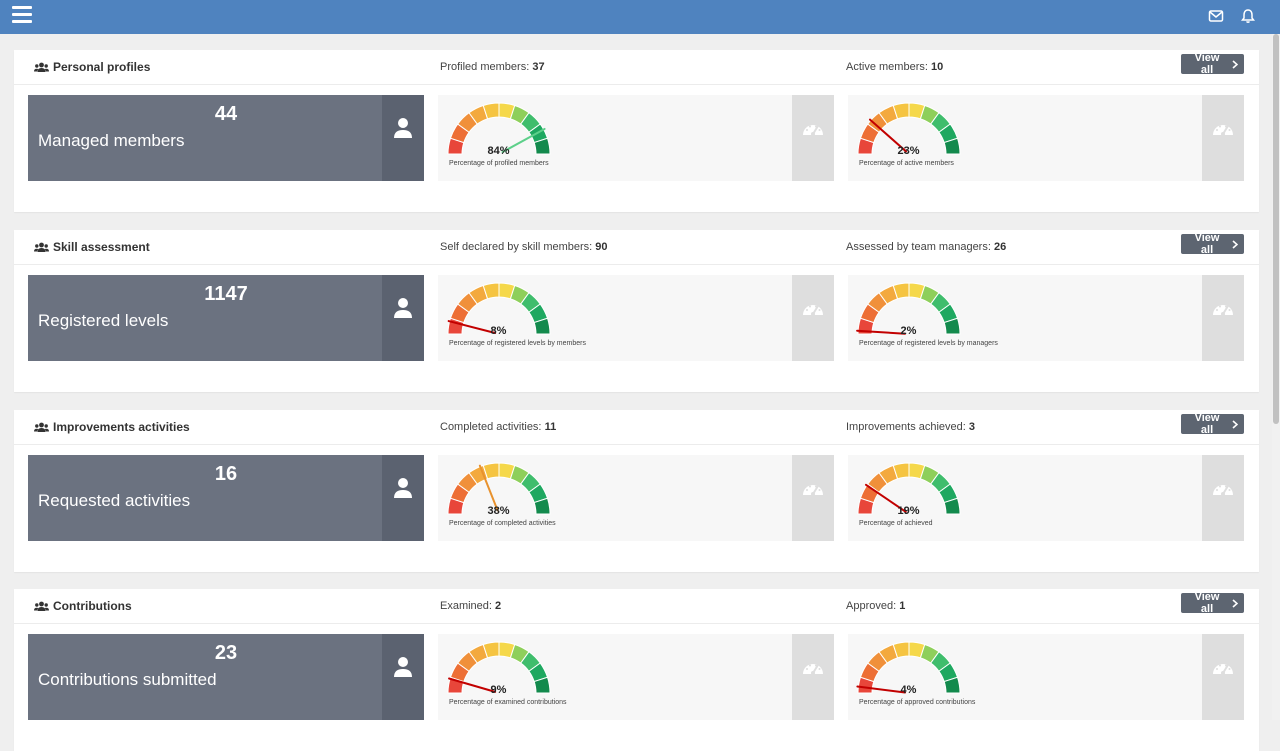  Describe the element at coordinates (1276, 229) in the screenshot. I see `scrollbar-thumb` at that location.